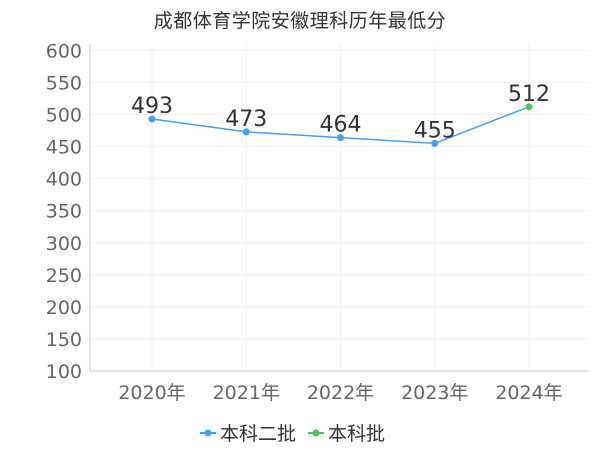 Image resolution: width=600 pixels, height=450 pixels. Describe the element at coordinates (64, 276) in the screenshot. I see `y-tick-label: 250` at that location.